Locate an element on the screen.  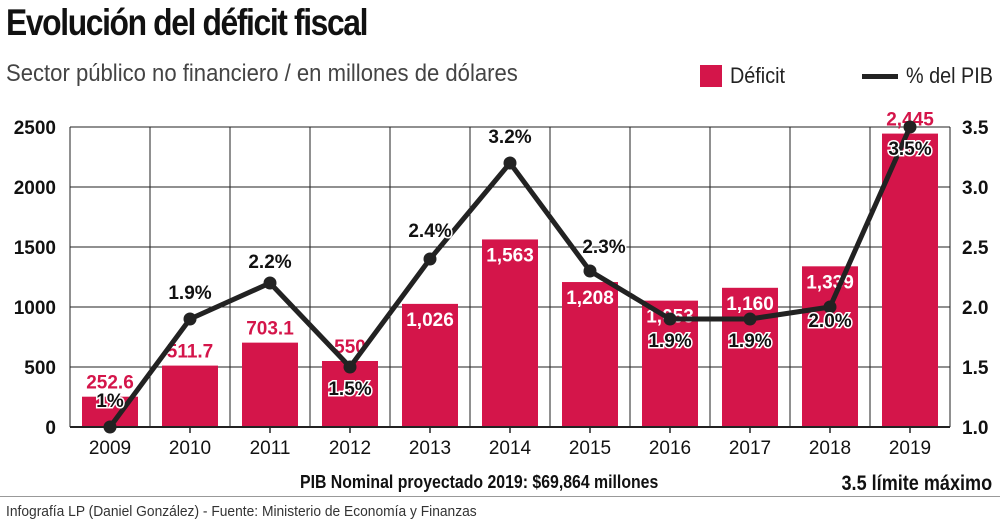
limit-value: 3.5 is located at coordinates (854, 483).